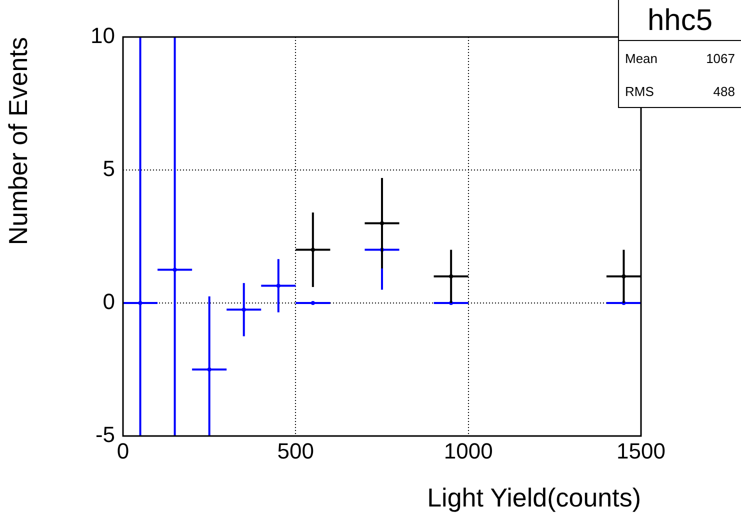 This screenshot has height=519, width=741. I want to click on text: RMS 488, so click(680, 91).